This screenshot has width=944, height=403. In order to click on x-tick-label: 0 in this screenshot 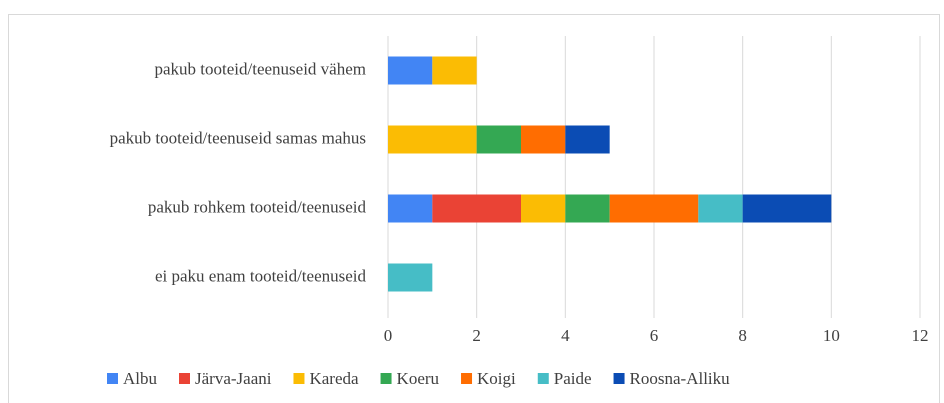, I will do `click(388, 335)`.